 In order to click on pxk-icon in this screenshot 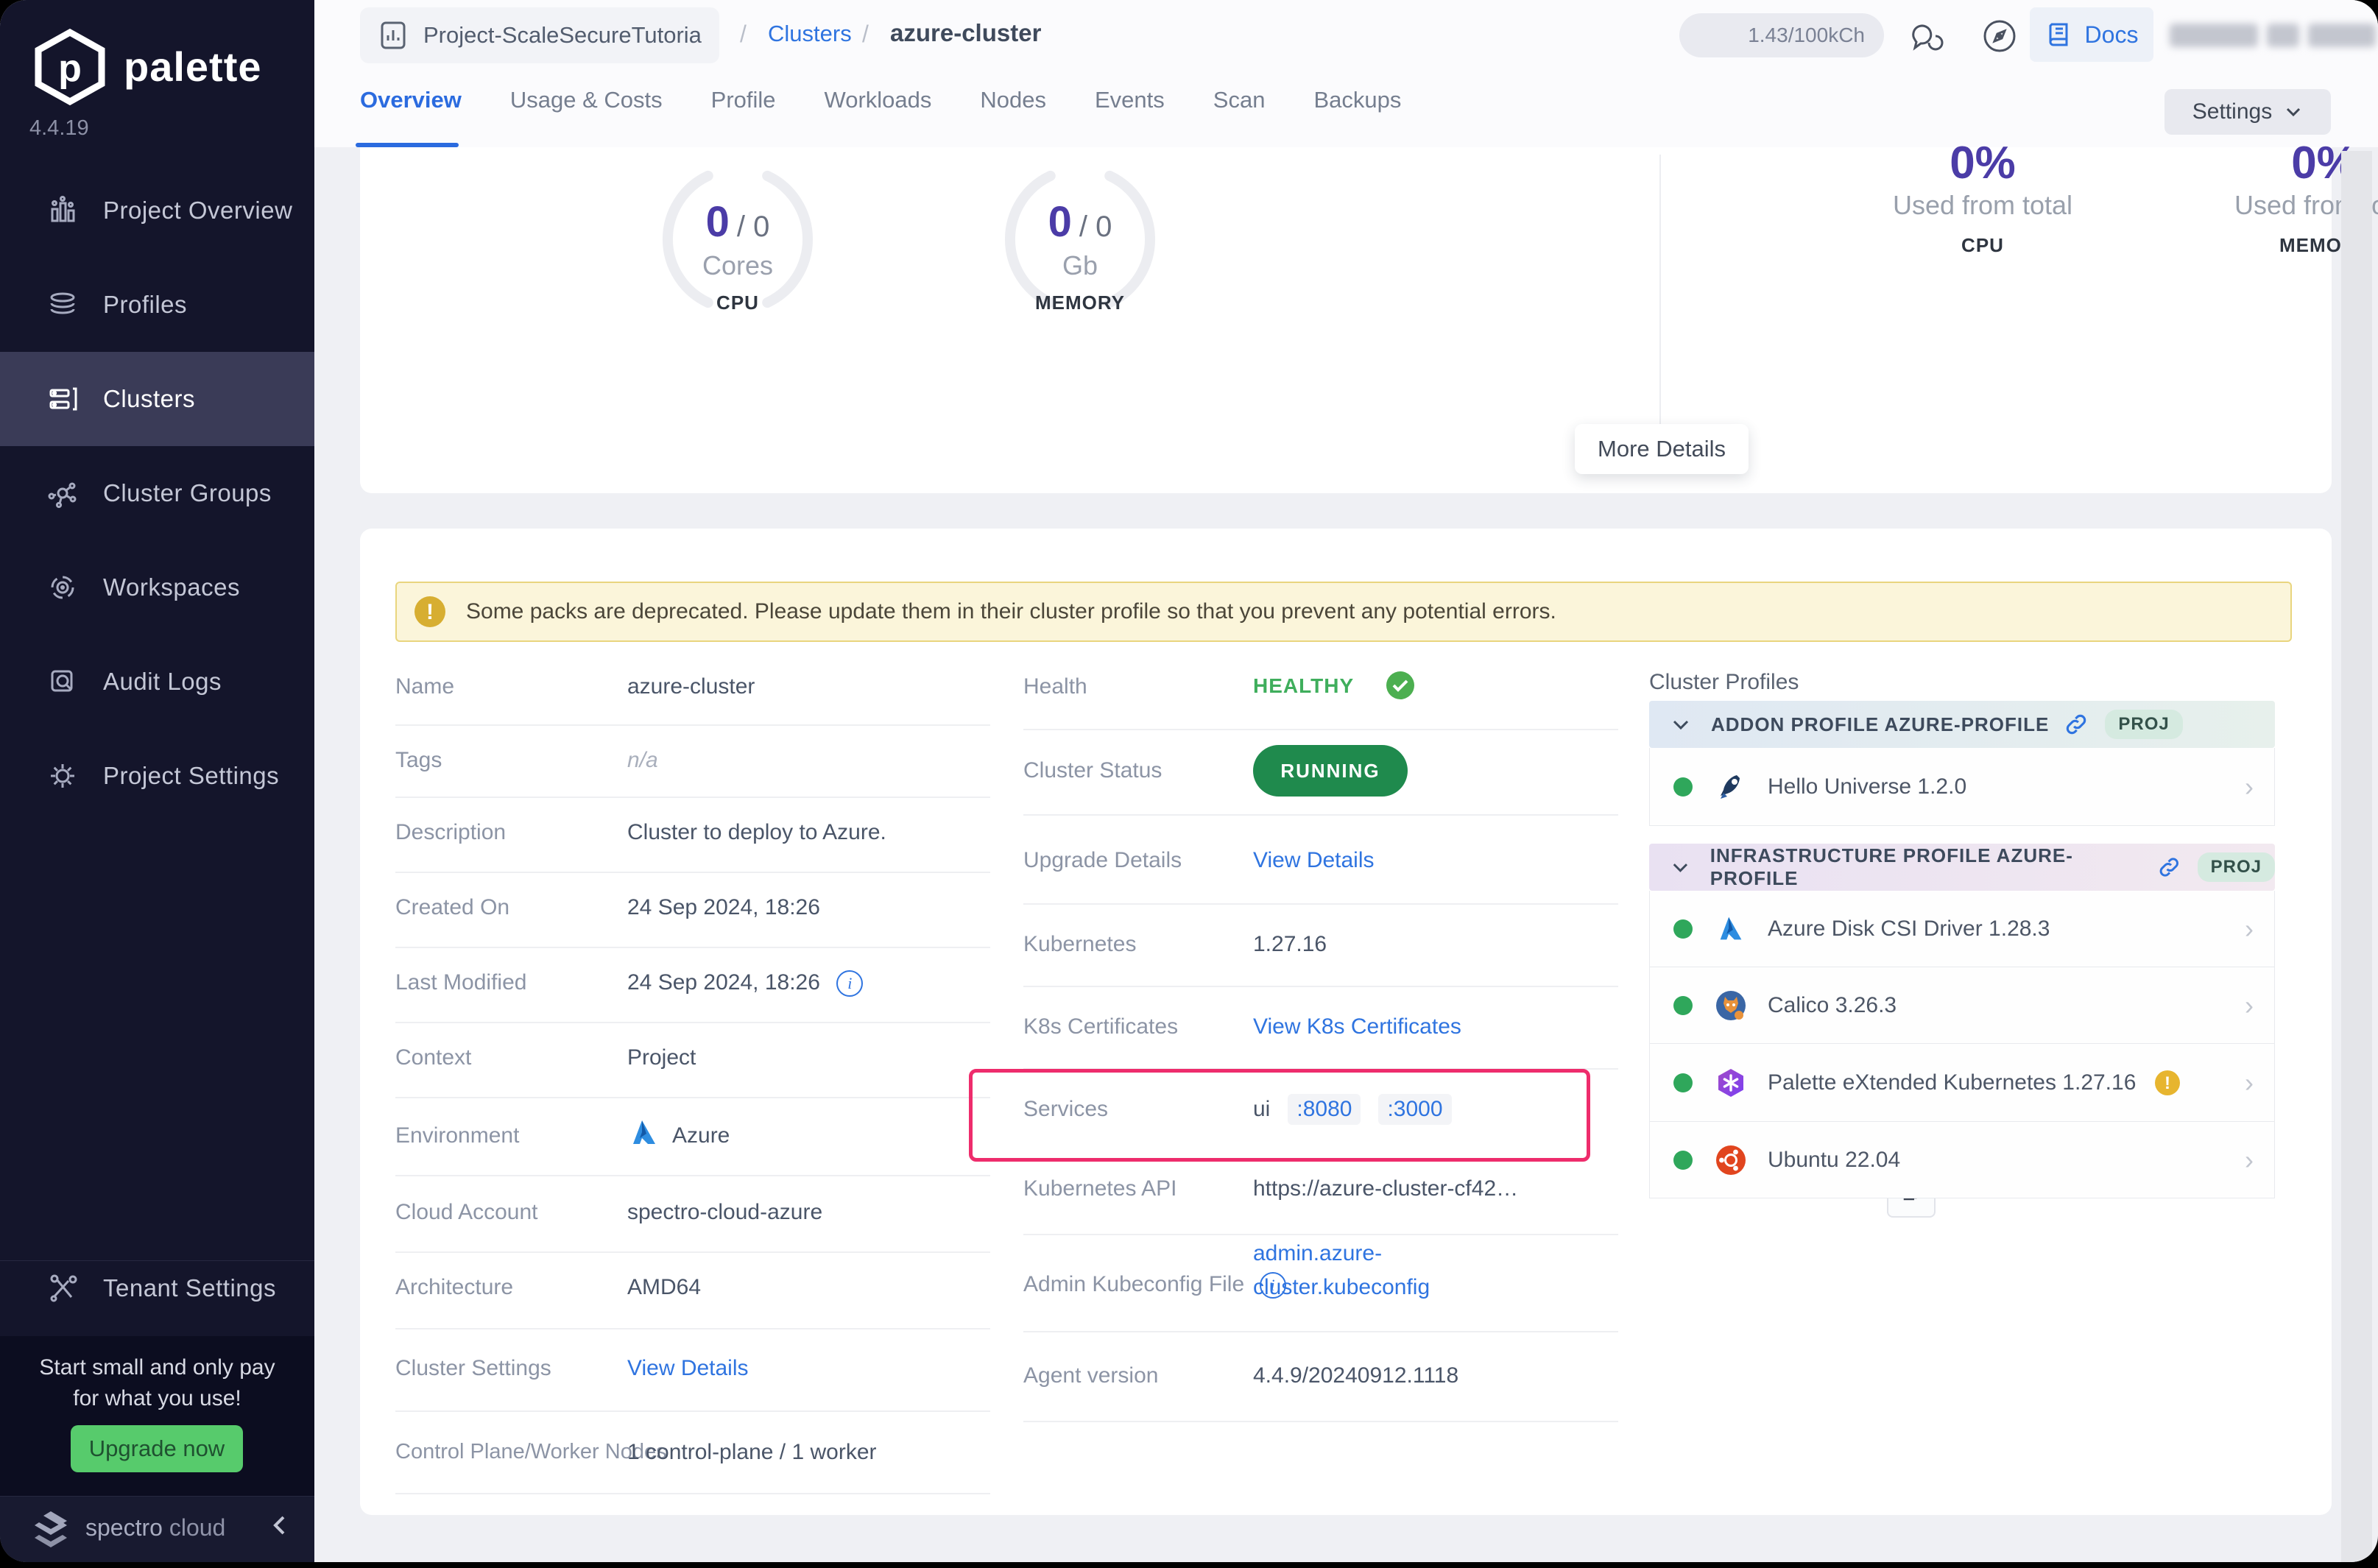, I will do `click(1731, 1083)`.